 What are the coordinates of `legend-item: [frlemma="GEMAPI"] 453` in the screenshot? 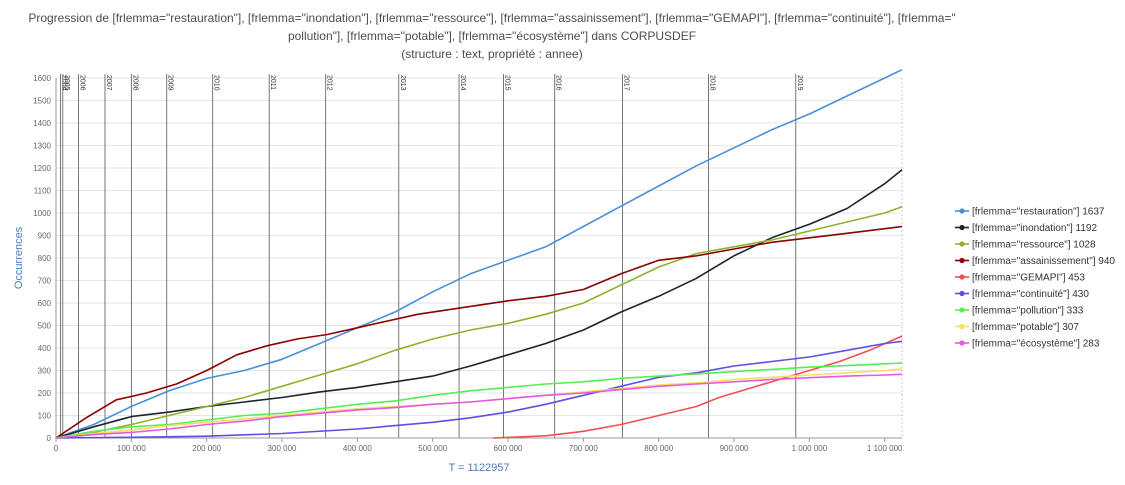 It's located at (1020, 278).